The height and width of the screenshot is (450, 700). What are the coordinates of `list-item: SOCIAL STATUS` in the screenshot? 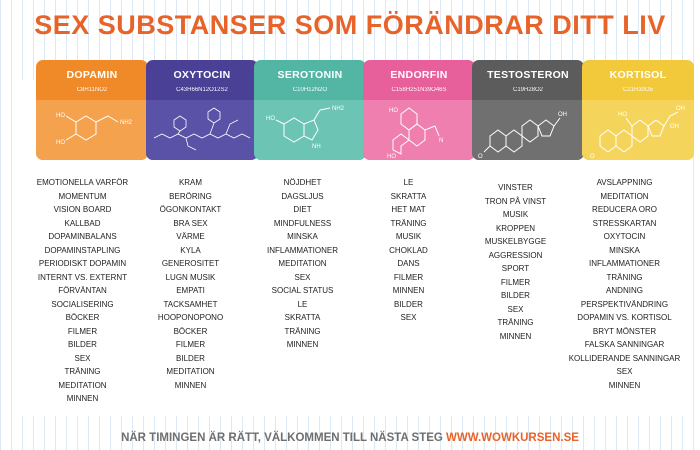 It's located at (302, 290).